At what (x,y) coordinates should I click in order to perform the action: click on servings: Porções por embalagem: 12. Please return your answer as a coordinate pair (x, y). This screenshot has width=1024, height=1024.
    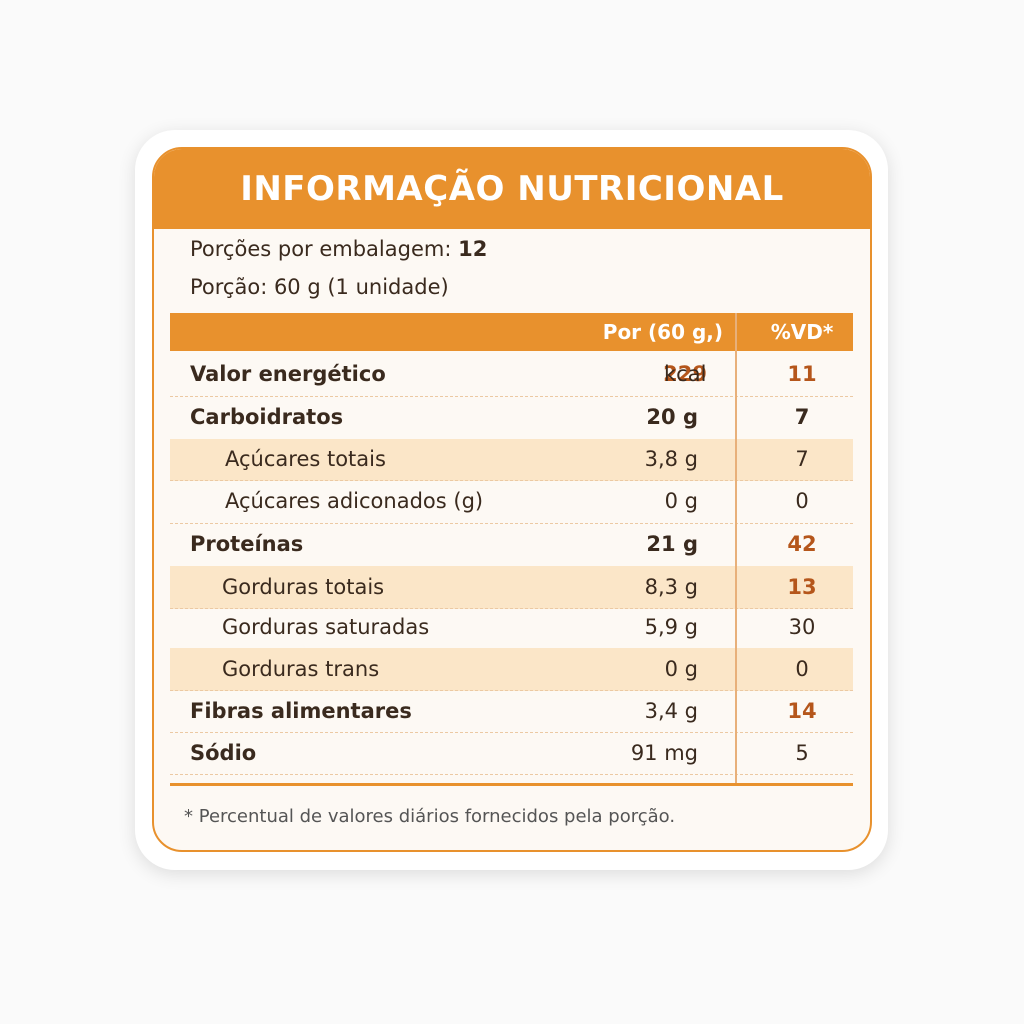
    Looking at the image, I should click on (338, 249).